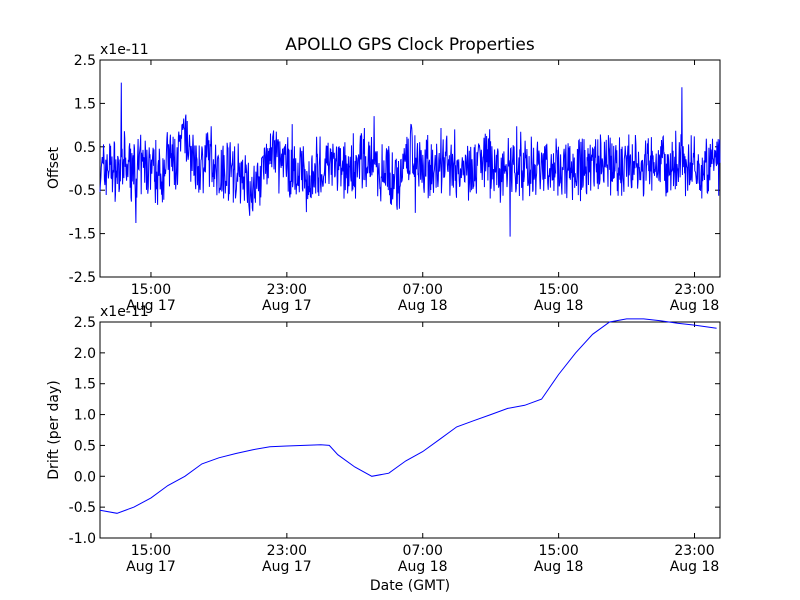 The height and width of the screenshot is (600, 800). Describe the element at coordinates (85, 148) in the screenshot. I see `offset-ytick-label: 0.5` at that location.